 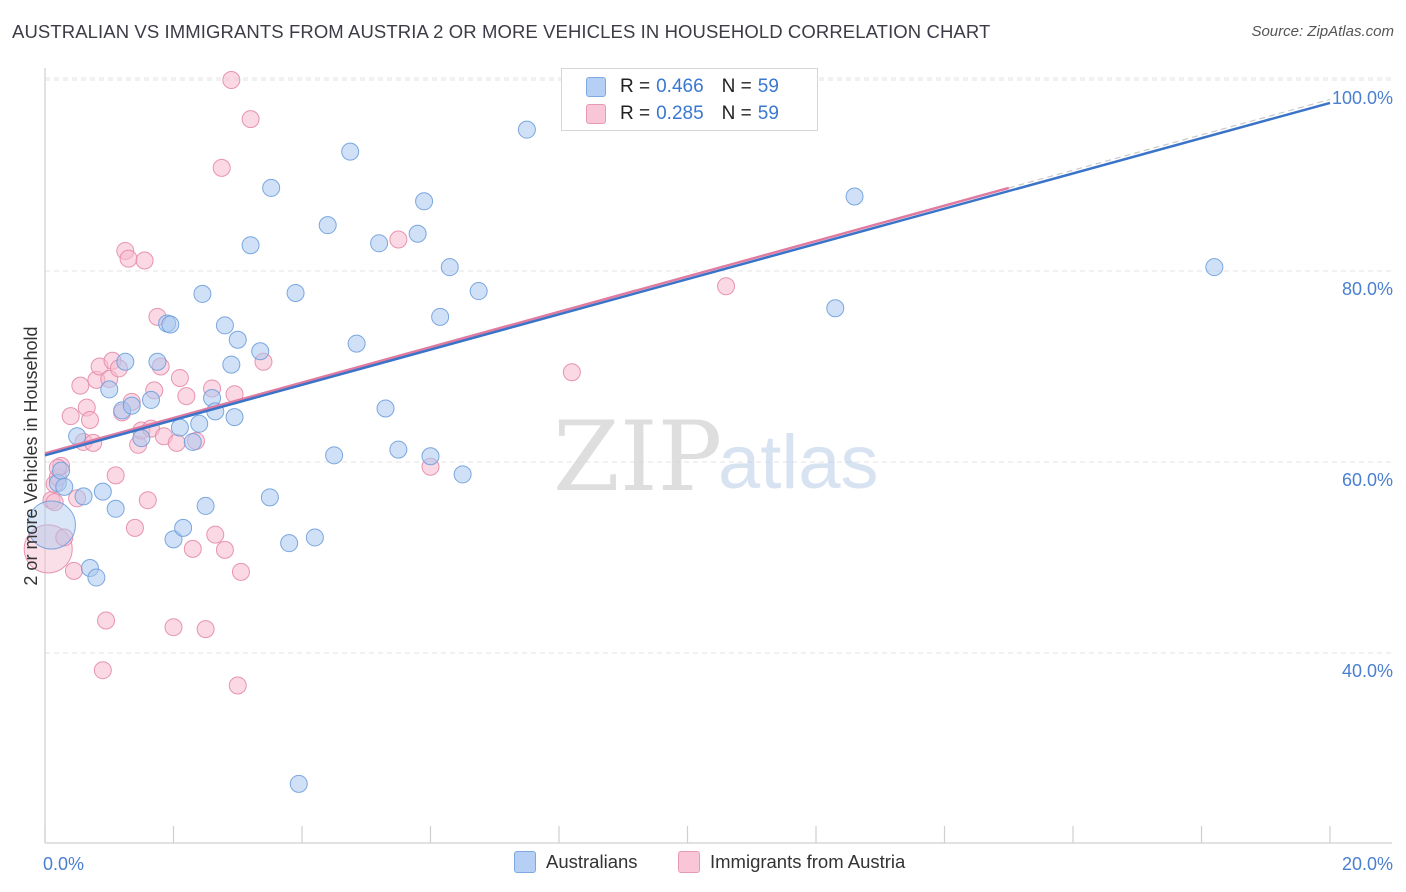 I want to click on trend-extension-austria, so click(x=1169, y=143).